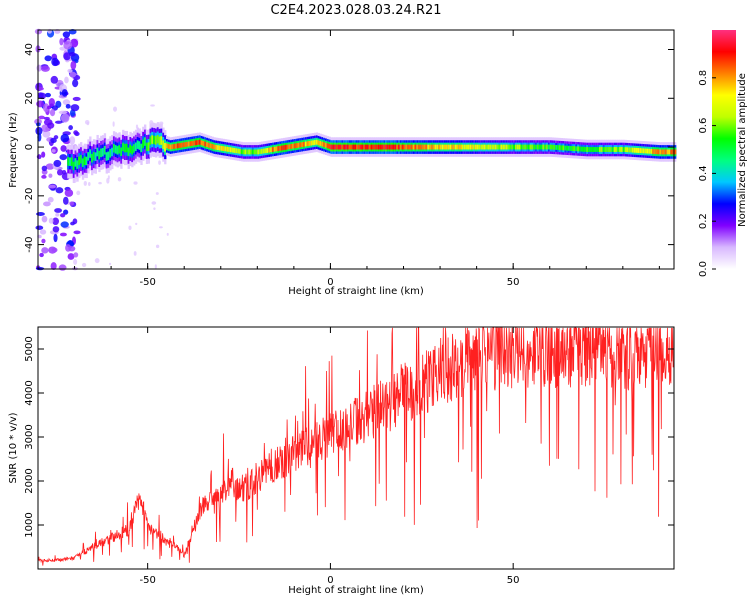 The height and width of the screenshot is (600, 750). What do you see at coordinates (13, 447) in the screenshot?
I see `snr-y-axis-label: SNR (10 * v/v)` at bounding box center [13, 447].